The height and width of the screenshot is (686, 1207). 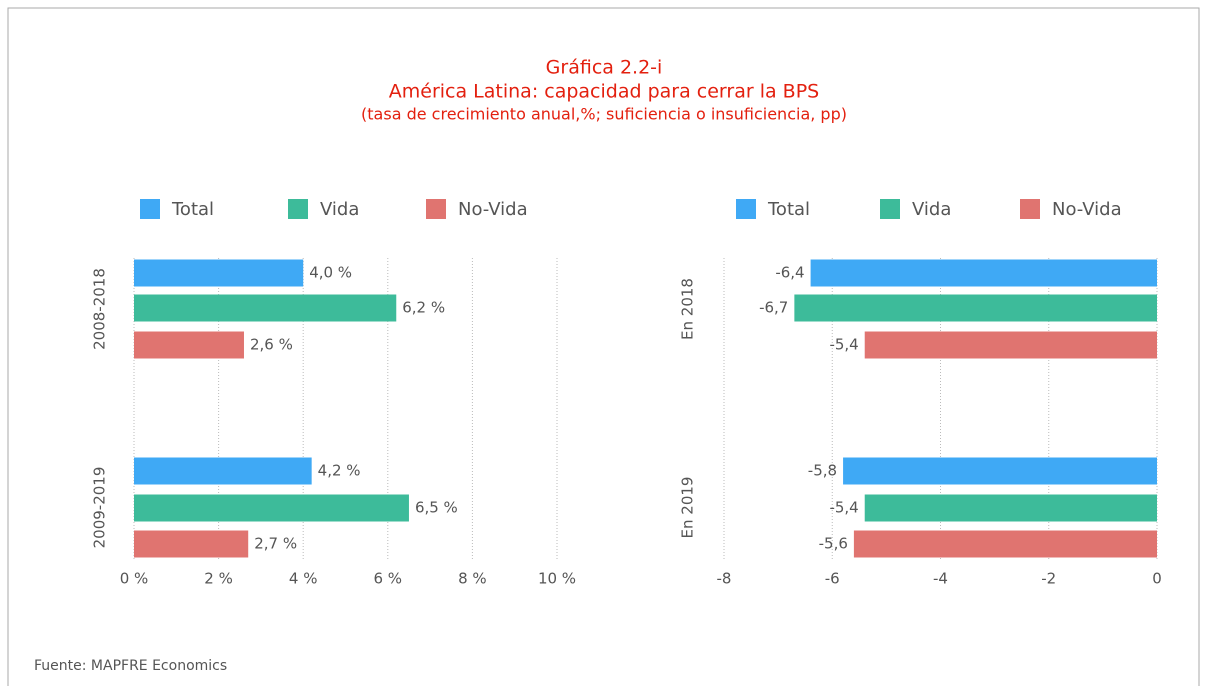 I want to click on value-label: -5,6, so click(x=833, y=544).